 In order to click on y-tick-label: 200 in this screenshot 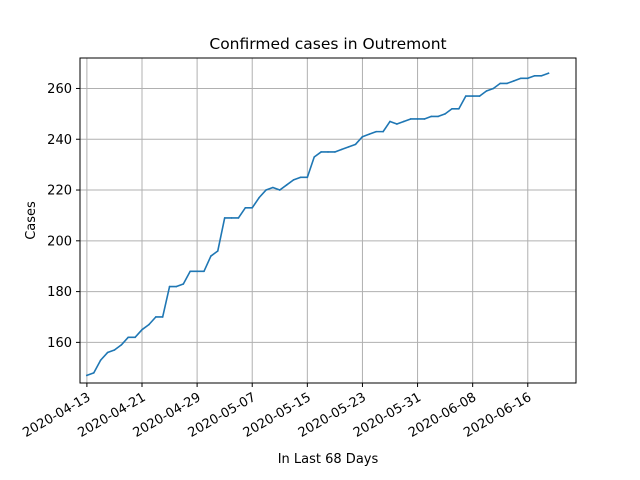, I will do `click(59, 241)`.